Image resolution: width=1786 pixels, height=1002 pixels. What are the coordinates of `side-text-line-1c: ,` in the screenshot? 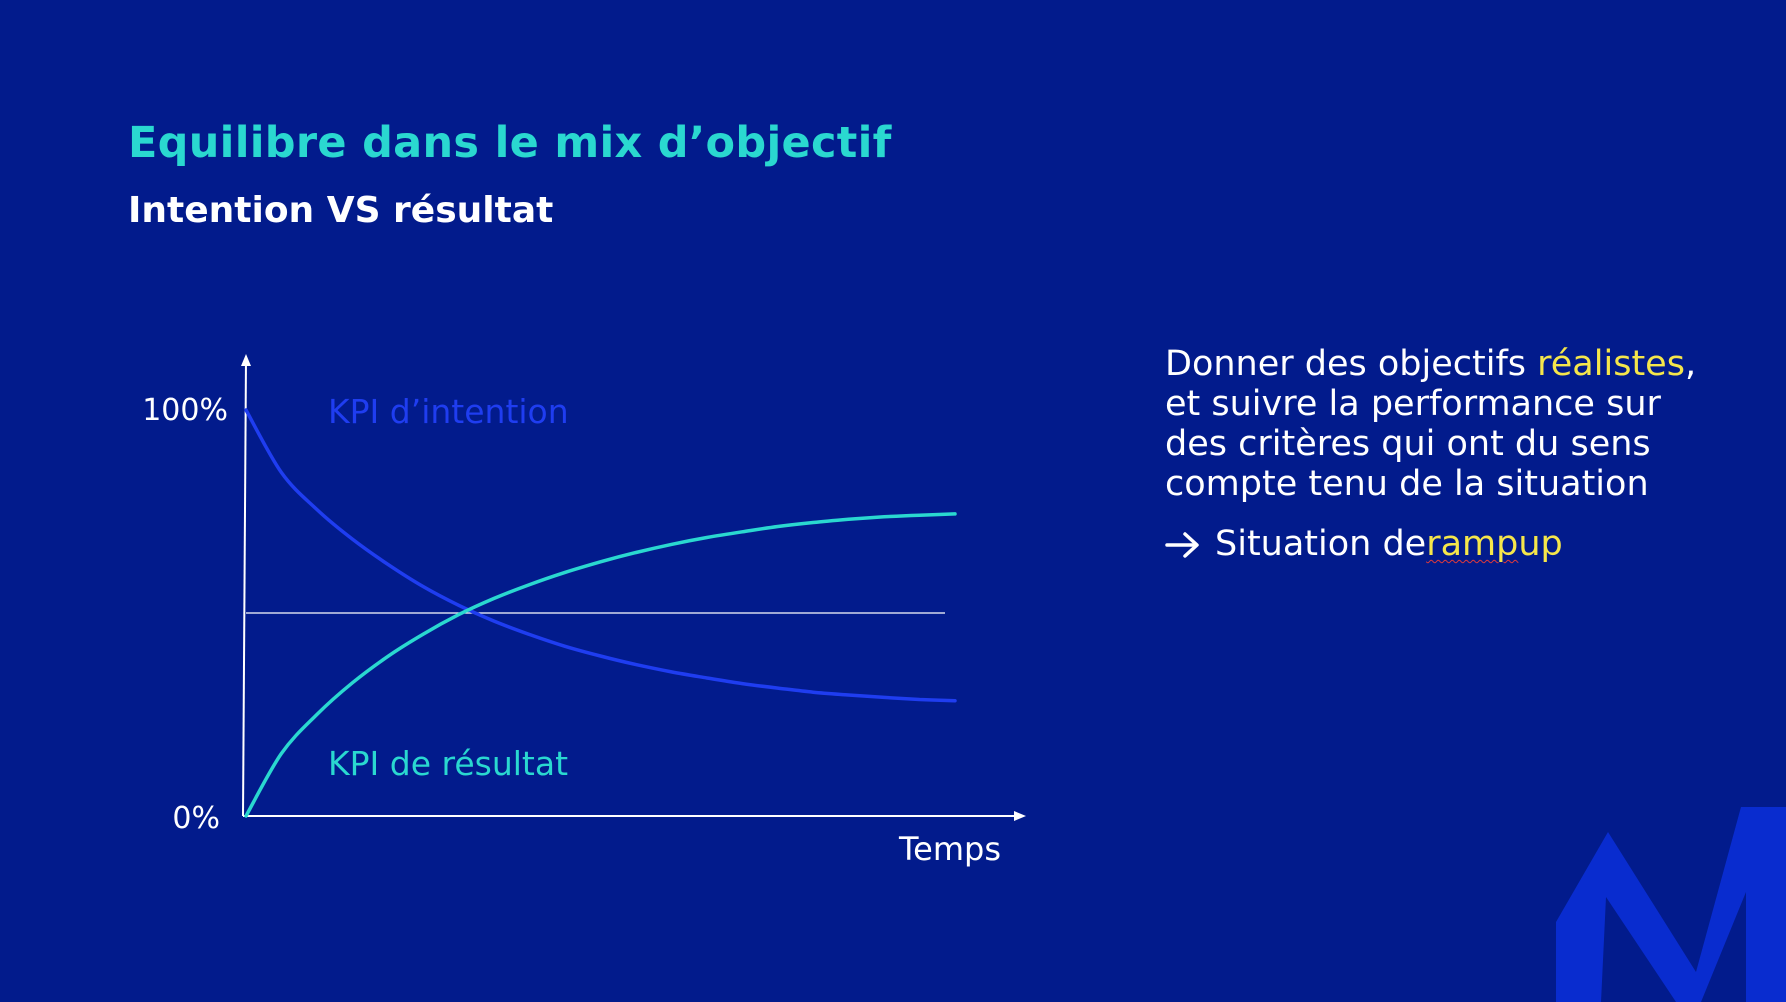 It's located at (1690, 364).